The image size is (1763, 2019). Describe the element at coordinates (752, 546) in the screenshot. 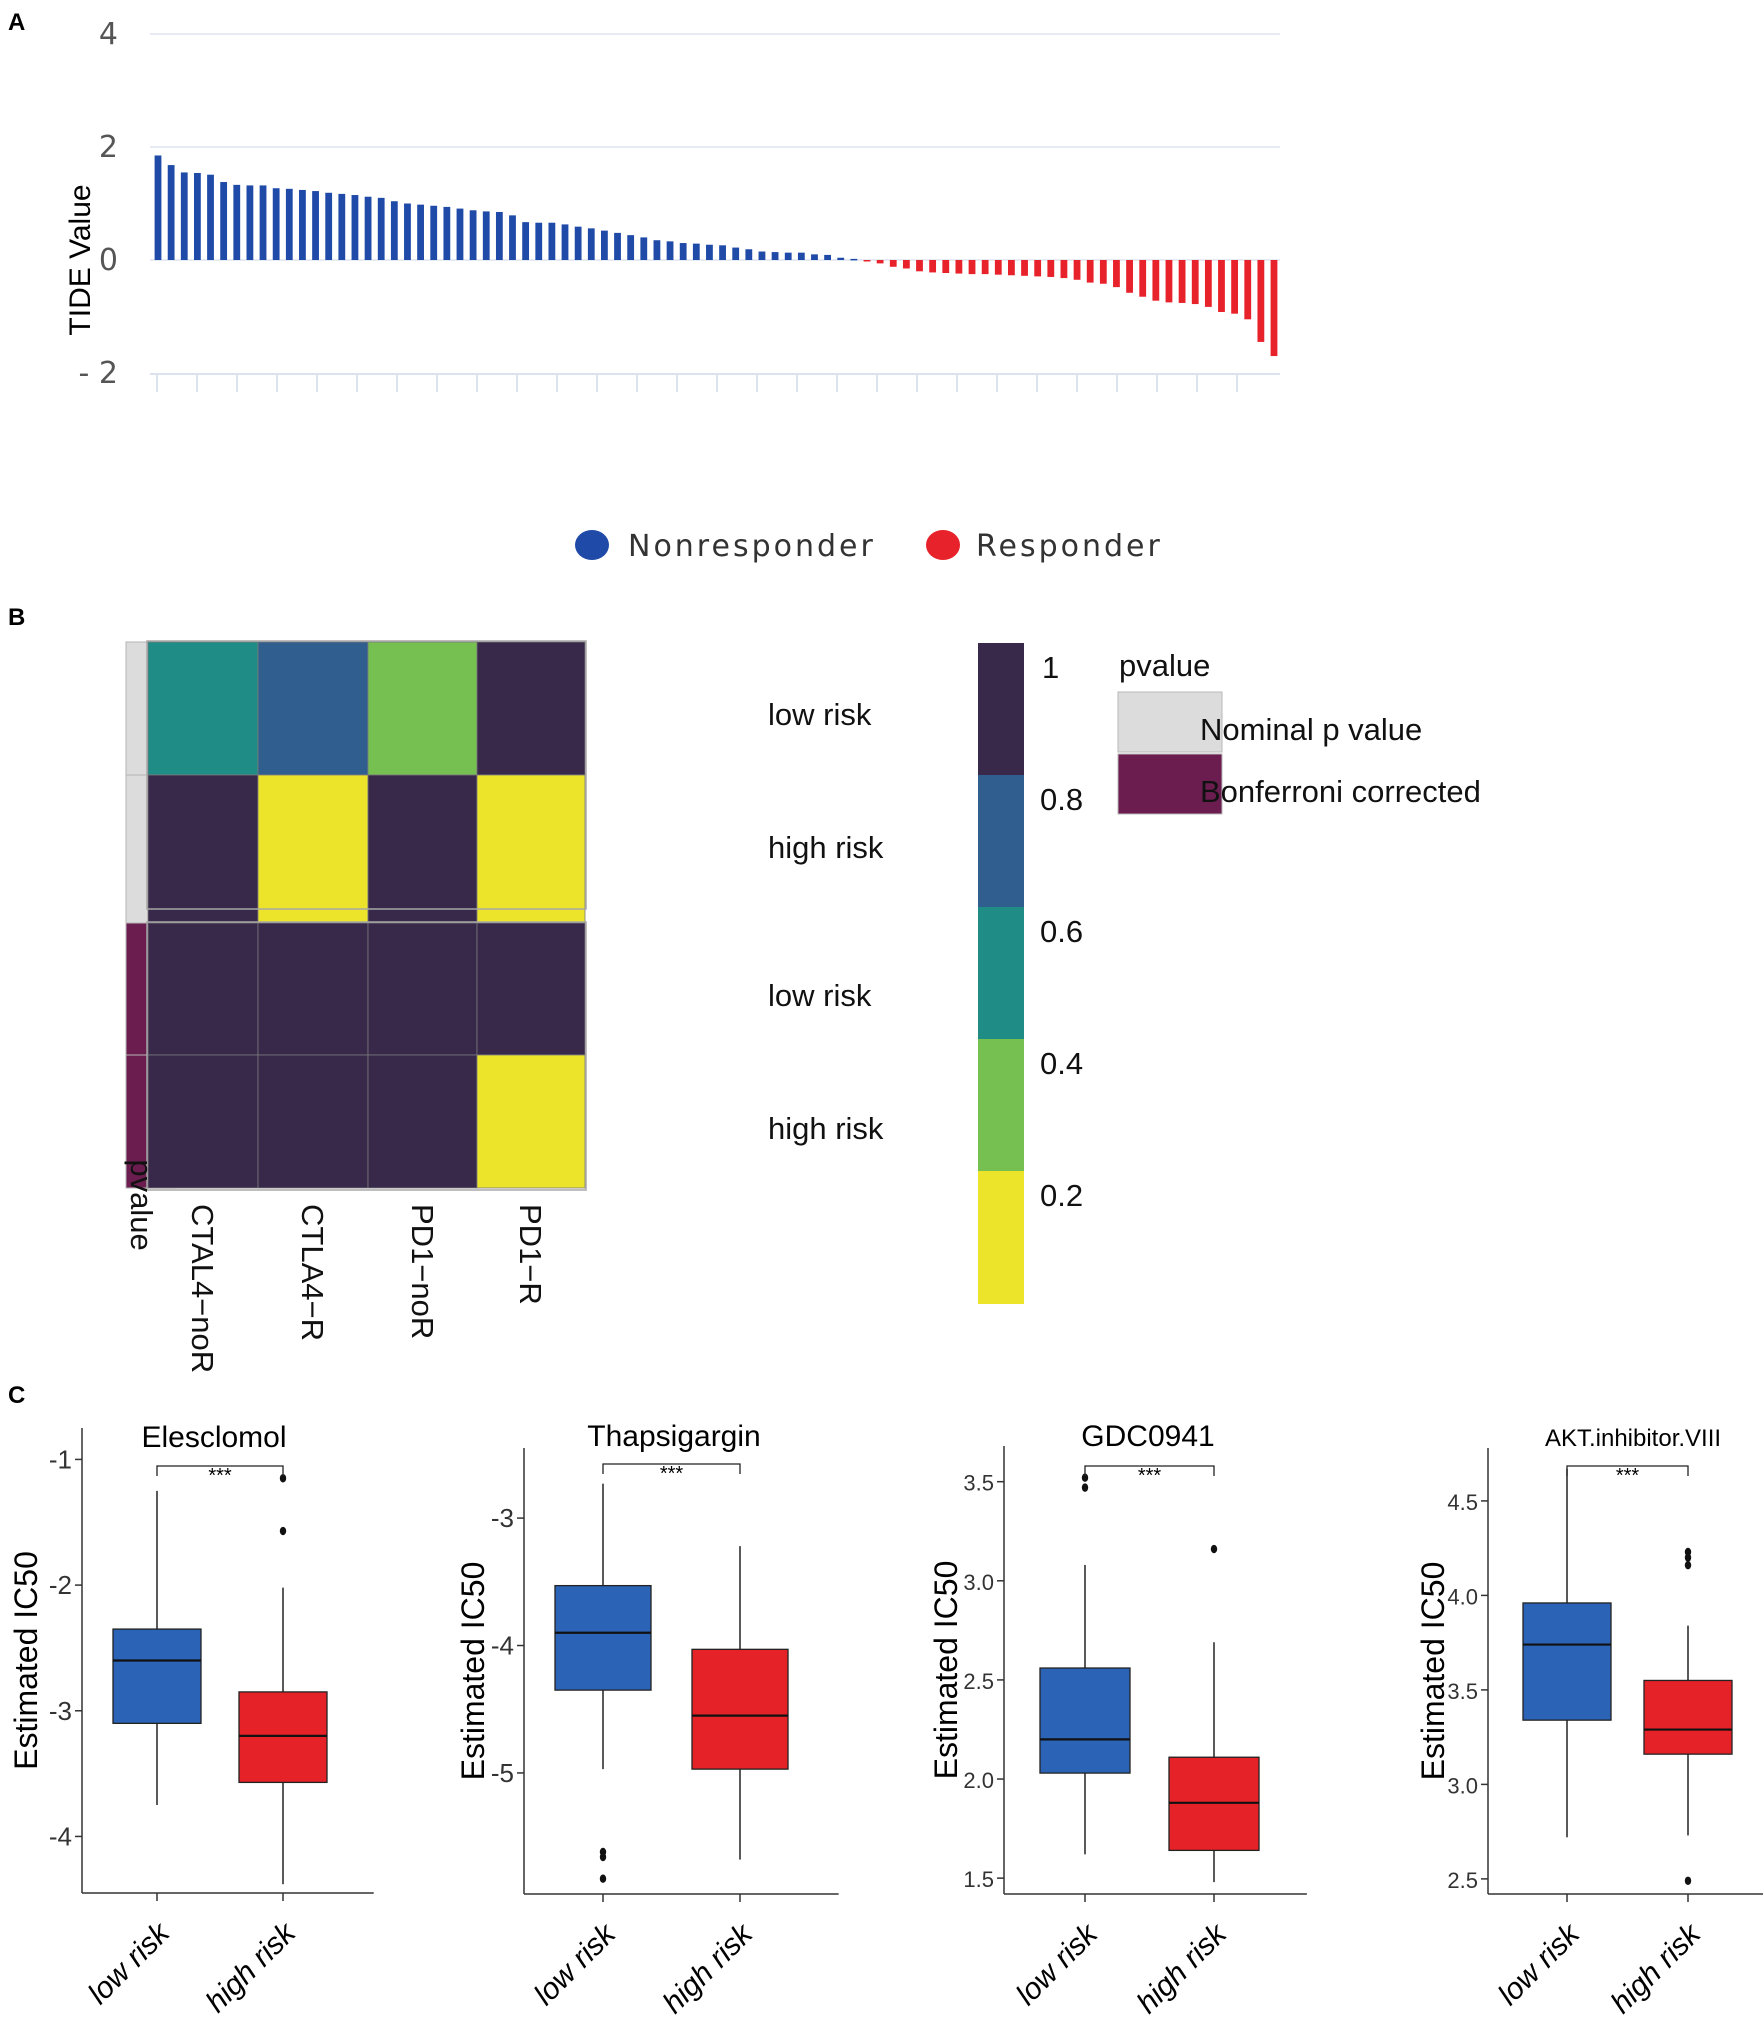

I see `legend-nonresponder-label: Nonresponder` at that location.